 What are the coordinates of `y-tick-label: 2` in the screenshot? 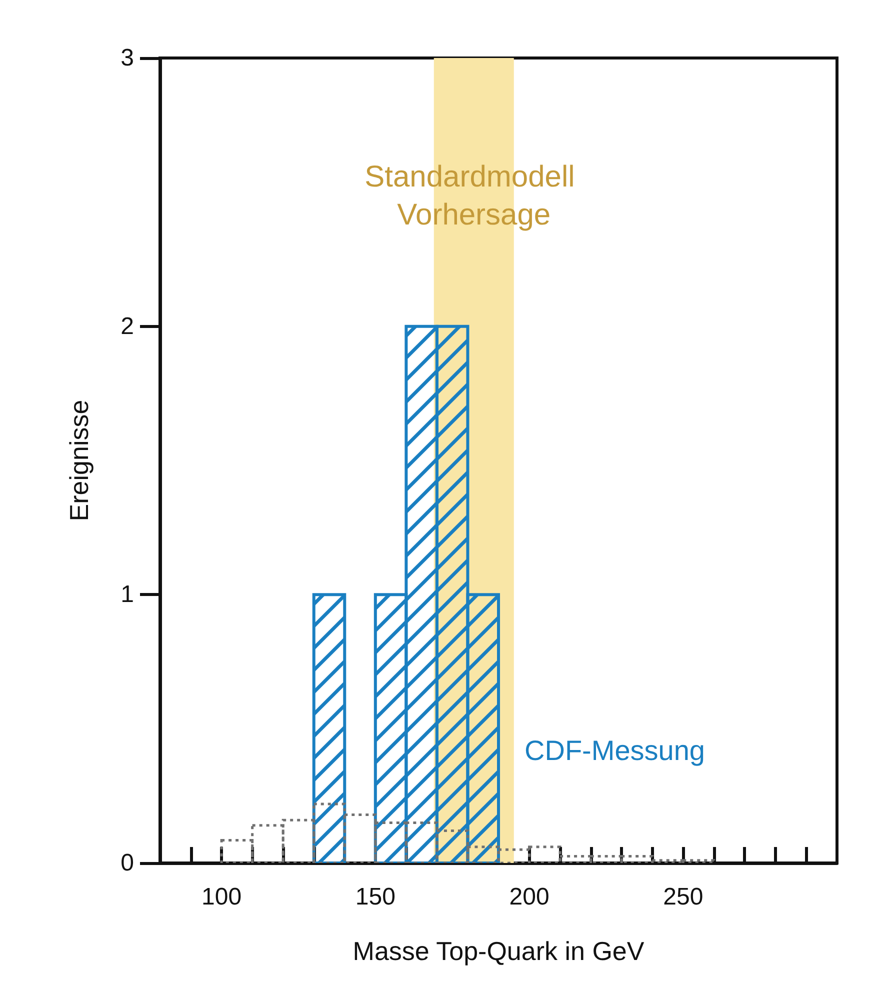 It's located at (127, 326).